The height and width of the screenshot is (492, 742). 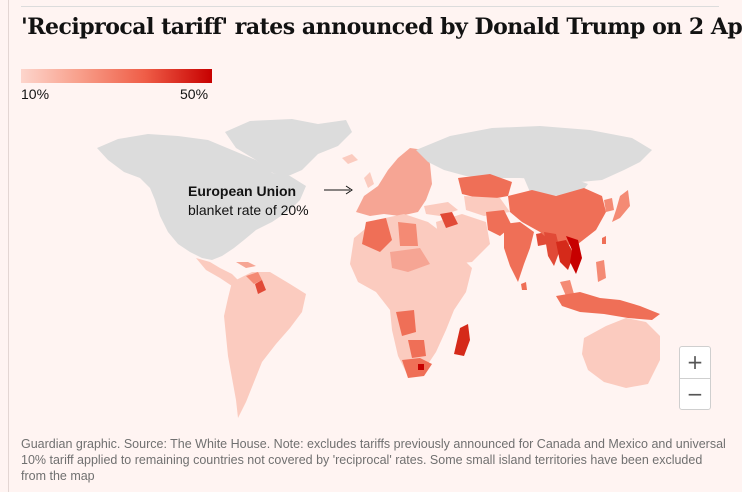 I want to click on annotation-arrow-head, so click(x=349, y=190).